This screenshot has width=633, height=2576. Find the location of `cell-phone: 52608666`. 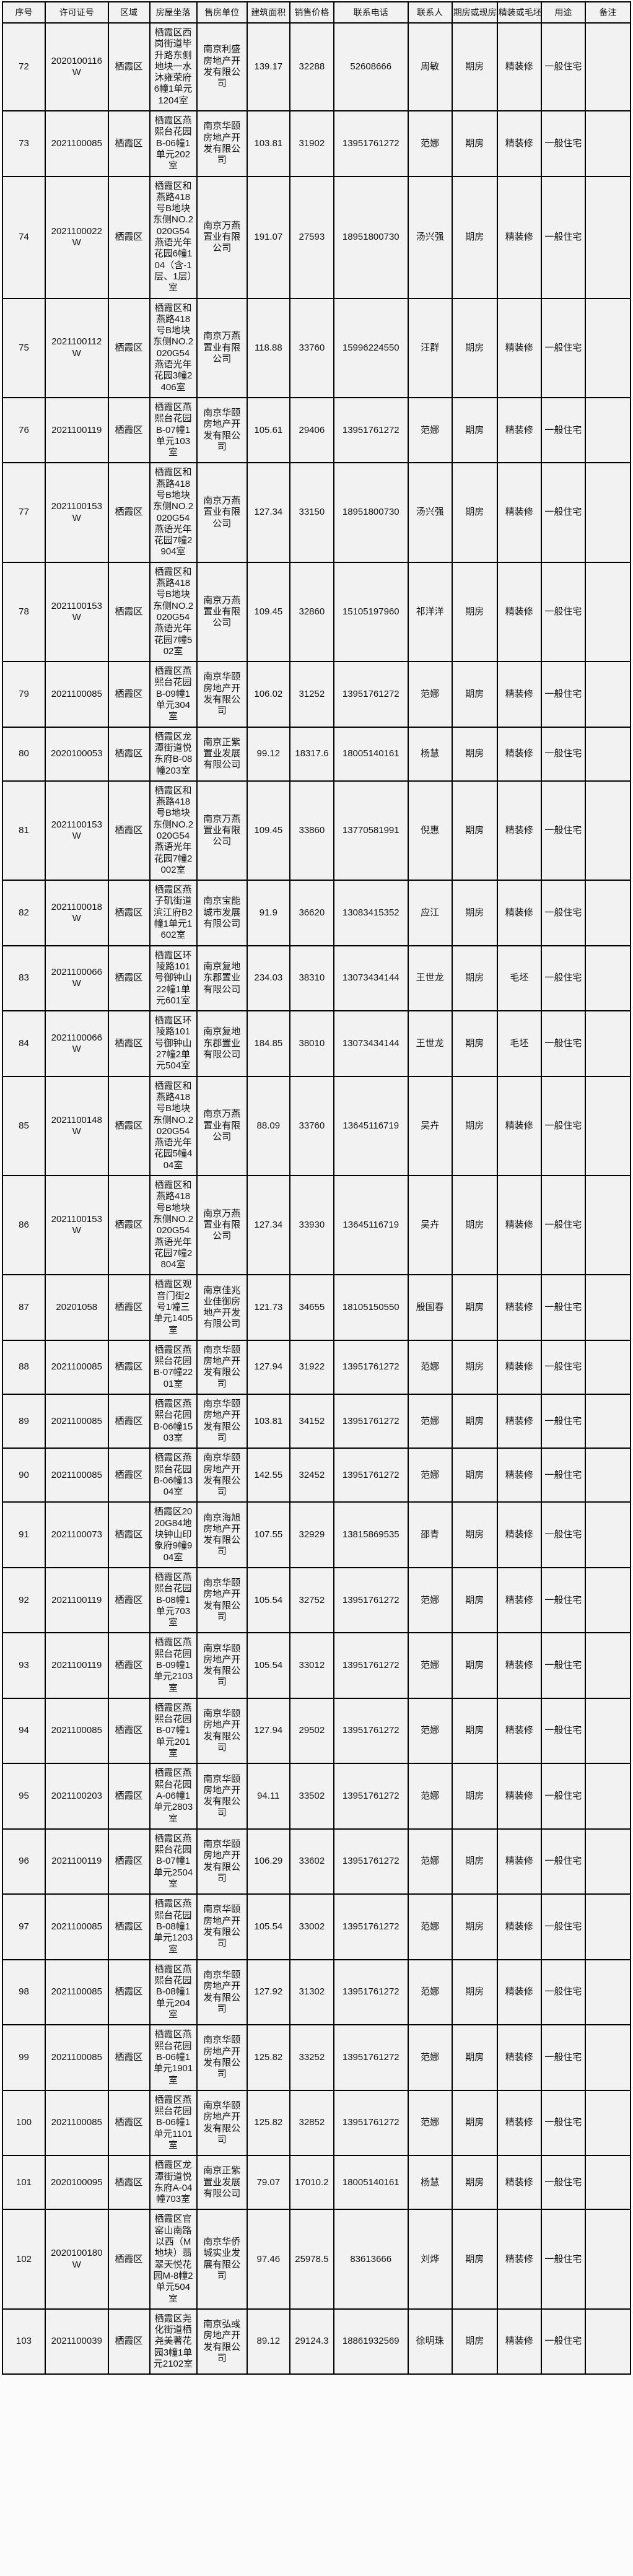

cell-phone: 52608666 is located at coordinates (371, 67).